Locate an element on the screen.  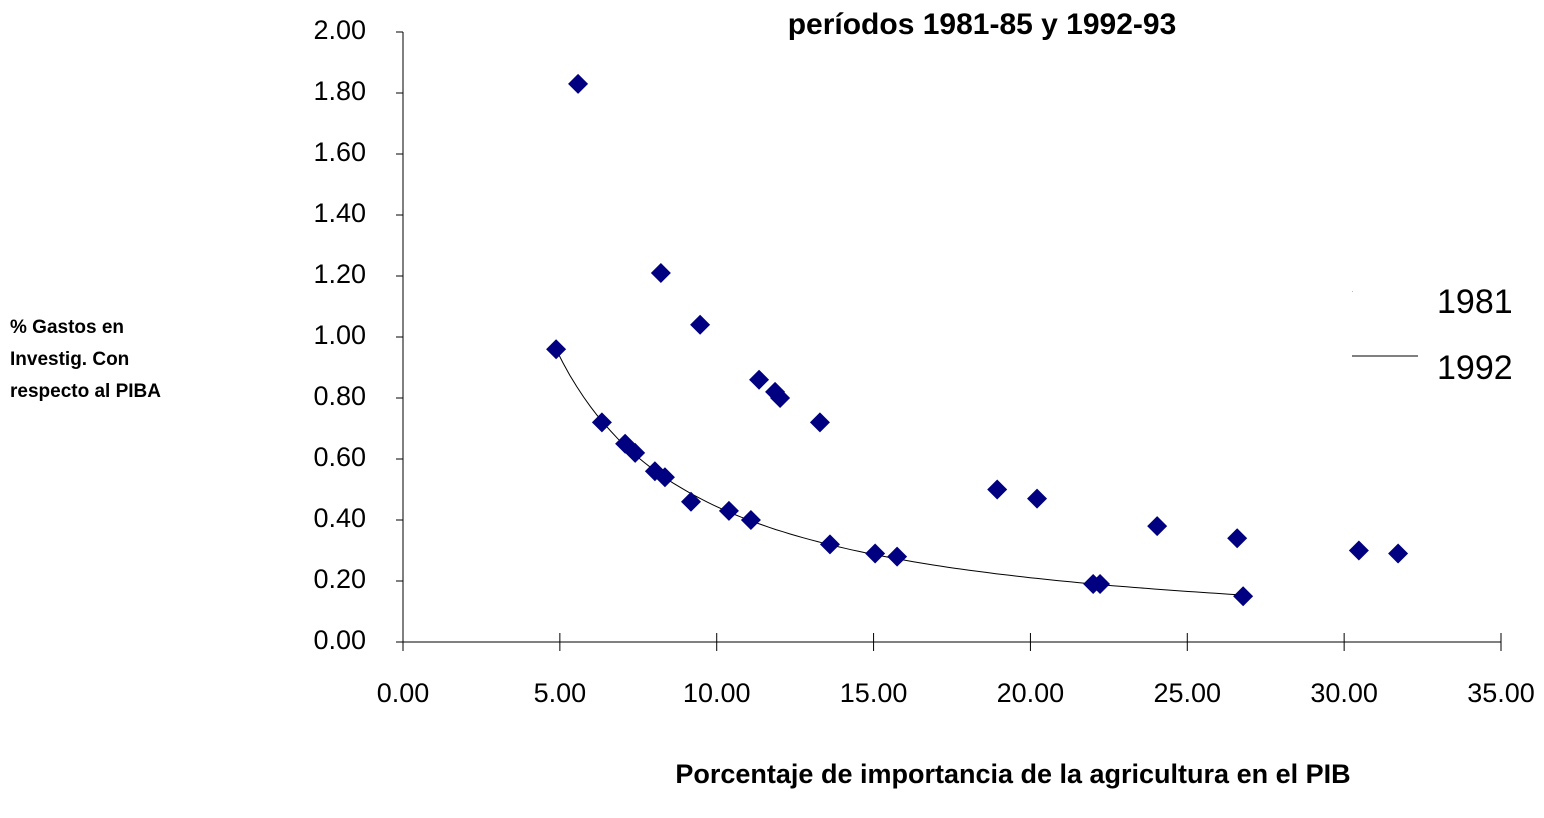
y-tick-label: 1.80 is located at coordinates (339, 91).